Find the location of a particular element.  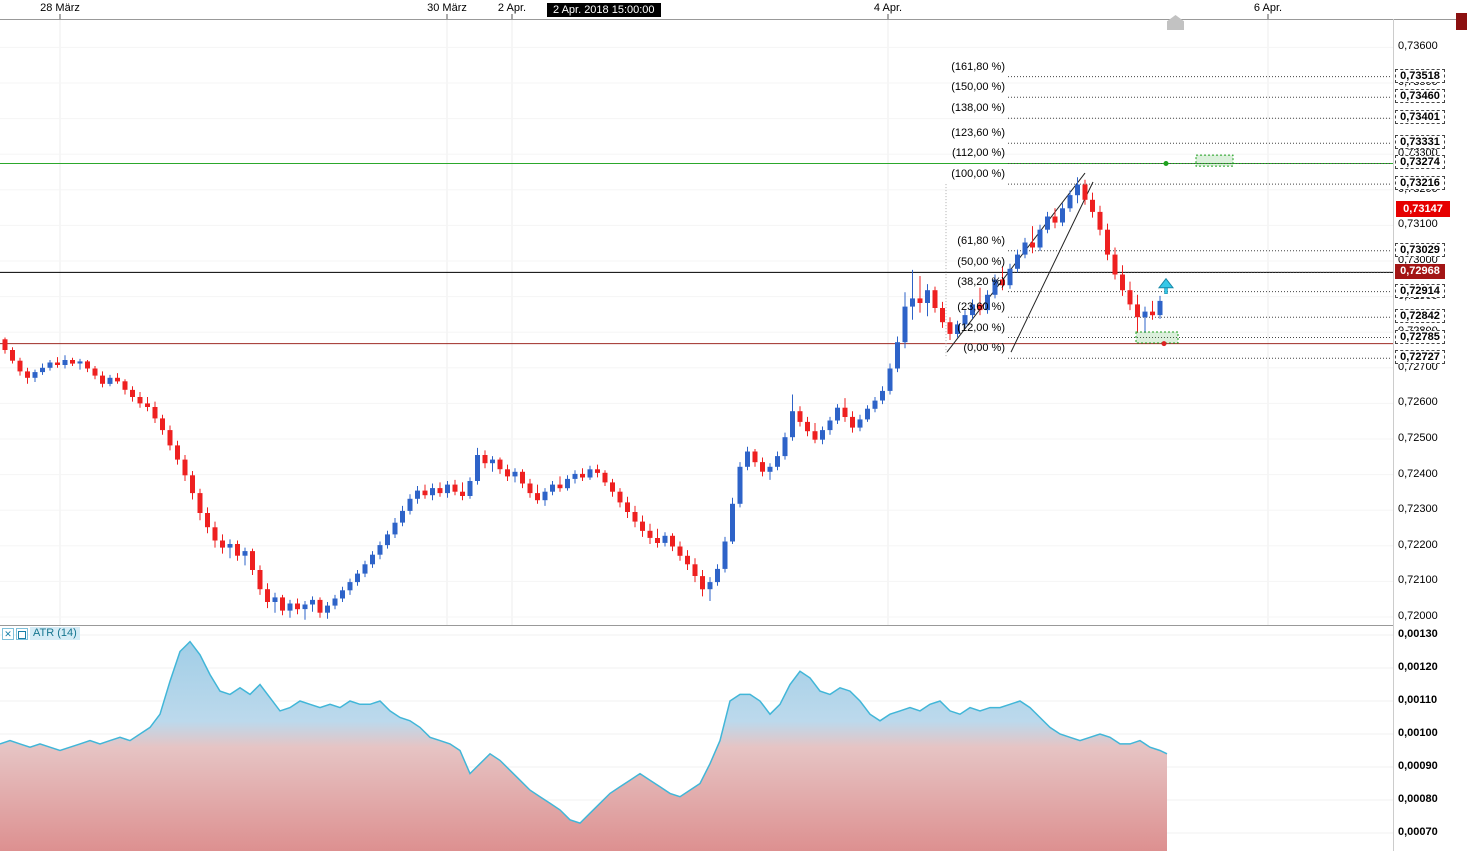

selected-time-label: 2 Apr. 2018 15:00:00 is located at coordinates (604, 10).